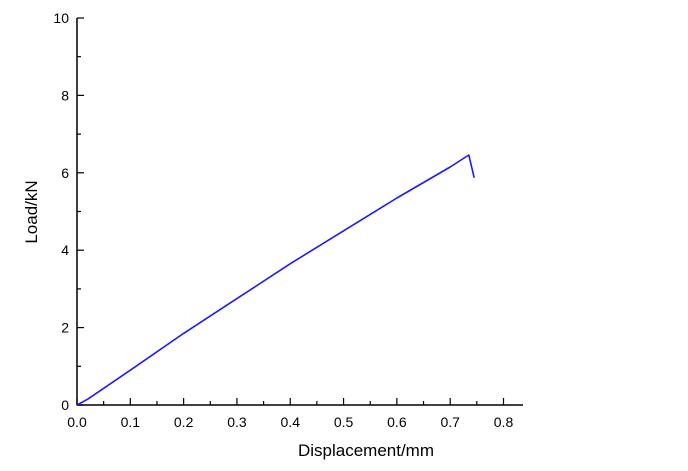 The image size is (688, 471). What do you see at coordinates (366, 450) in the screenshot?
I see `x-axis-label: Displacement/mm` at bounding box center [366, 450].